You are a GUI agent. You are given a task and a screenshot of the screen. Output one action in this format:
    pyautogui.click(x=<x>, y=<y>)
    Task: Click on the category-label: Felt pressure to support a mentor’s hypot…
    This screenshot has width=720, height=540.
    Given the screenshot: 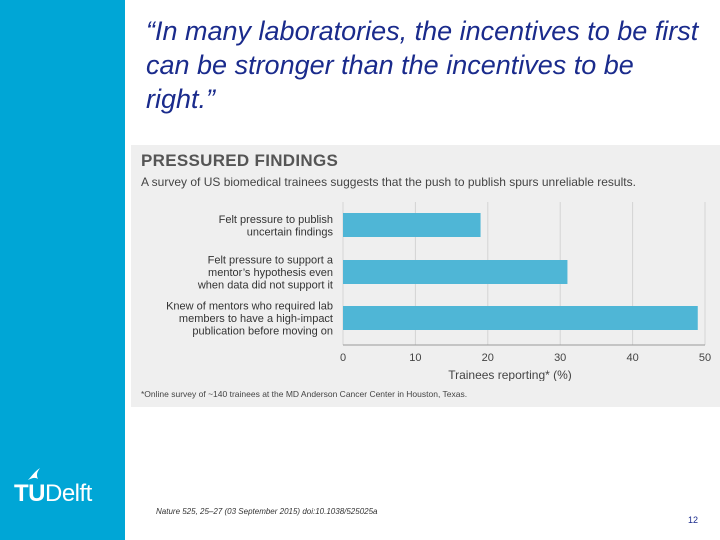 What is the action you would take?
    pyautogui.click(x=265, y=273)
    